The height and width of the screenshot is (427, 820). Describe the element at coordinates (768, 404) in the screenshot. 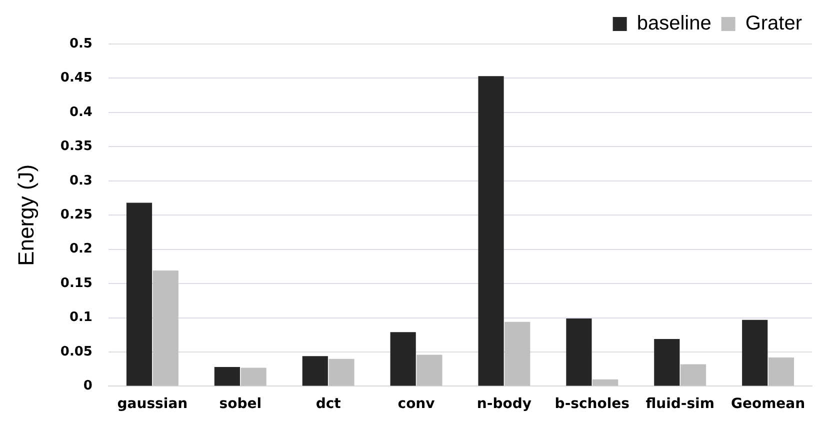

I see `x-tick-label: Geomean` at that location.